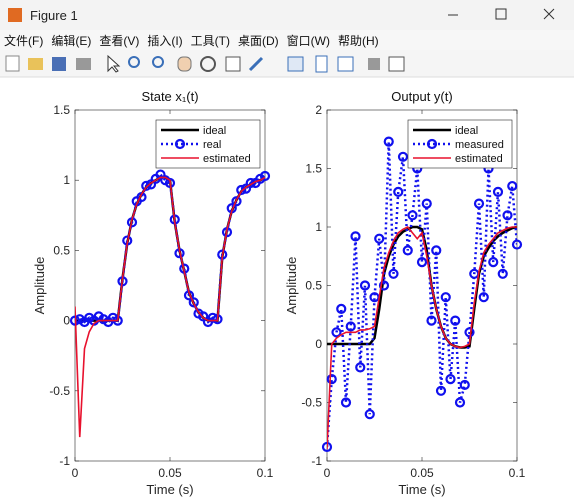 The height and width of the screenshot is (504, 574). Describe the element at coordinates (233, 64) in the screenshot. I see `tool-datatip` at that location.